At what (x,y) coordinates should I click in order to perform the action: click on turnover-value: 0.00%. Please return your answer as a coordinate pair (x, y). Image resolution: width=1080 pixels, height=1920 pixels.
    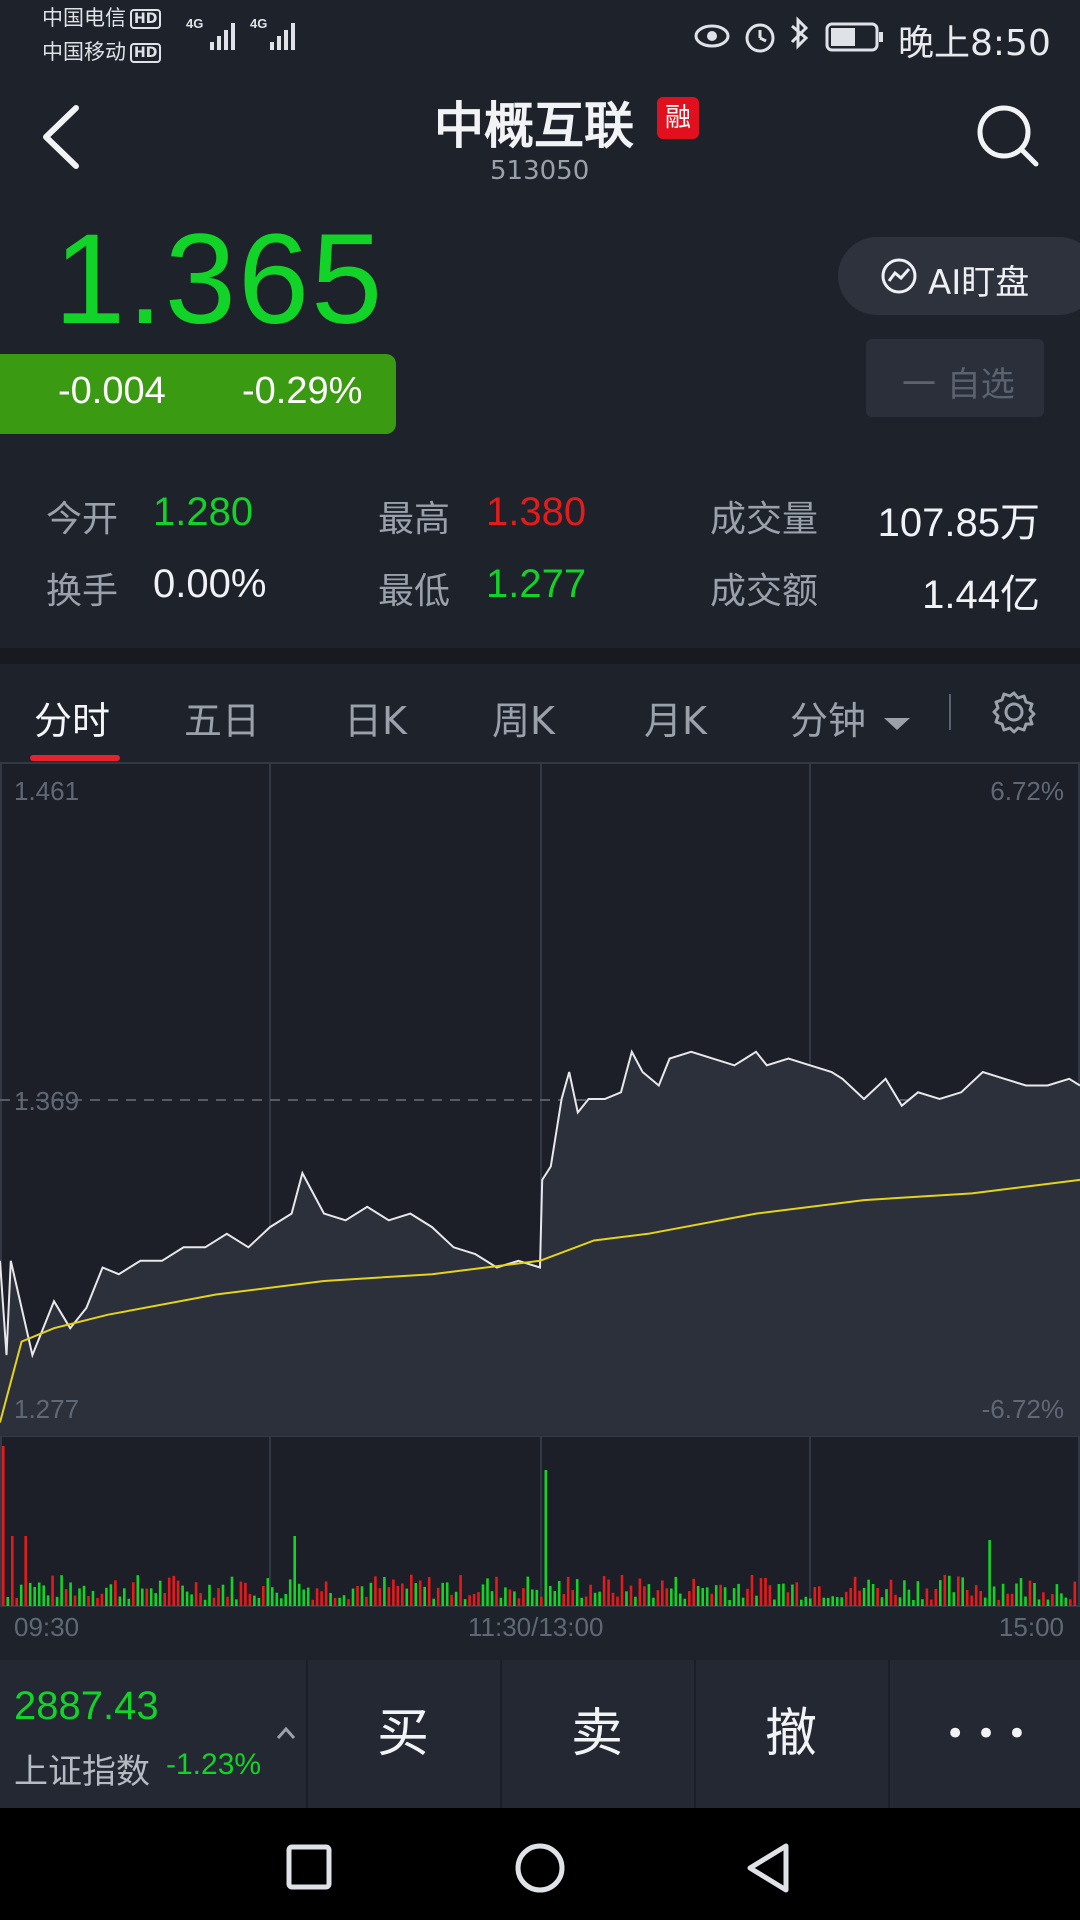
    Looking at the image, I should click on (210, 584).